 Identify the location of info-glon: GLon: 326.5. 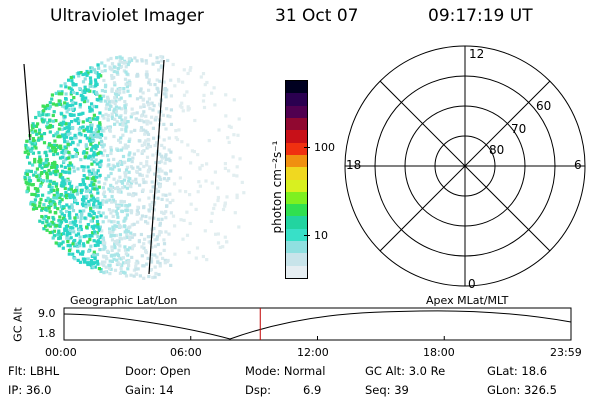
(522, 390).